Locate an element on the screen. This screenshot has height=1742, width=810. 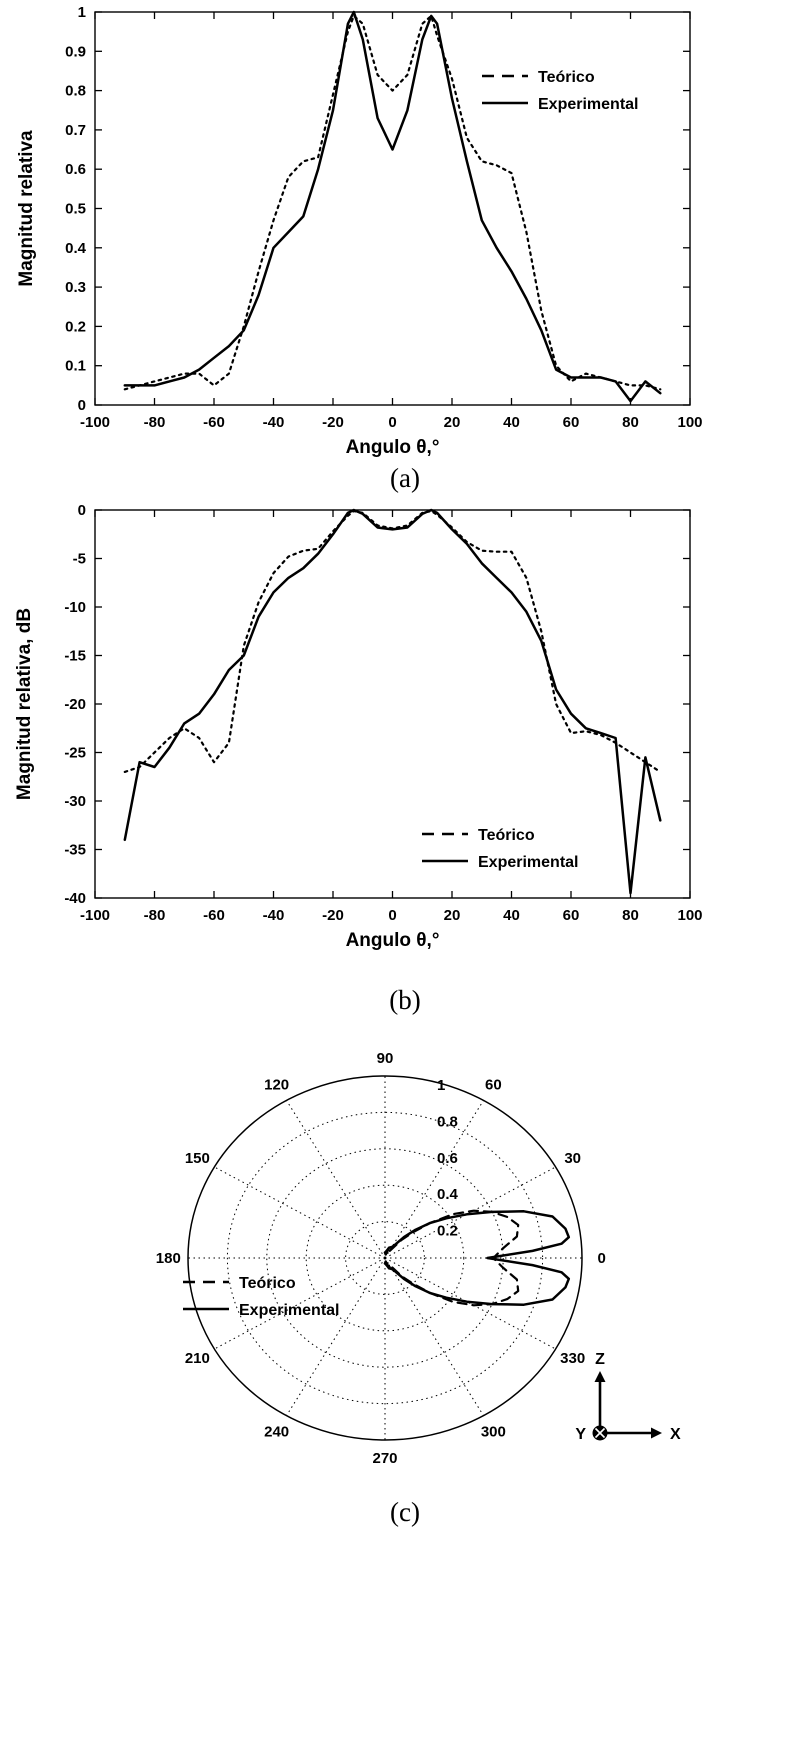
polar-angle-label: 270 is located at coordinates (384, 1458).